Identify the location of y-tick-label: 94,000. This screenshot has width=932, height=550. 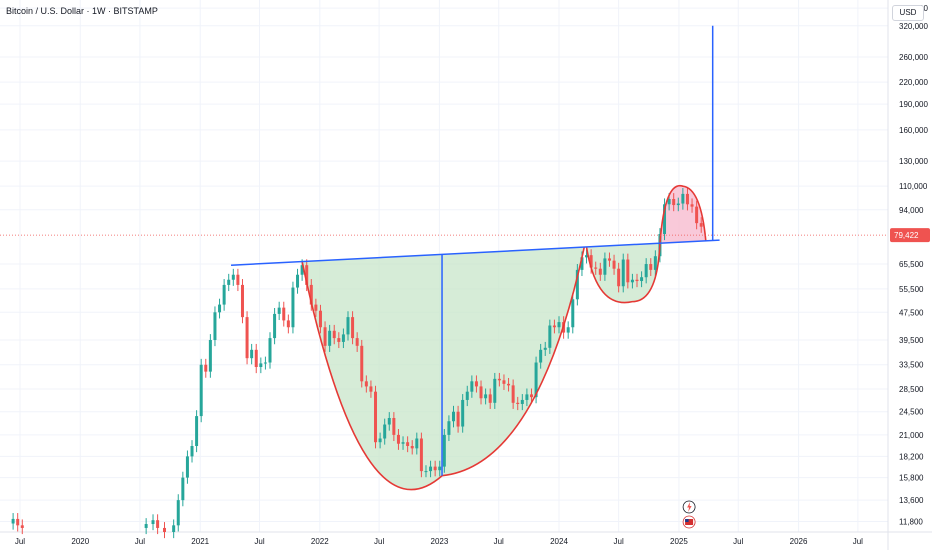
(911, 210).